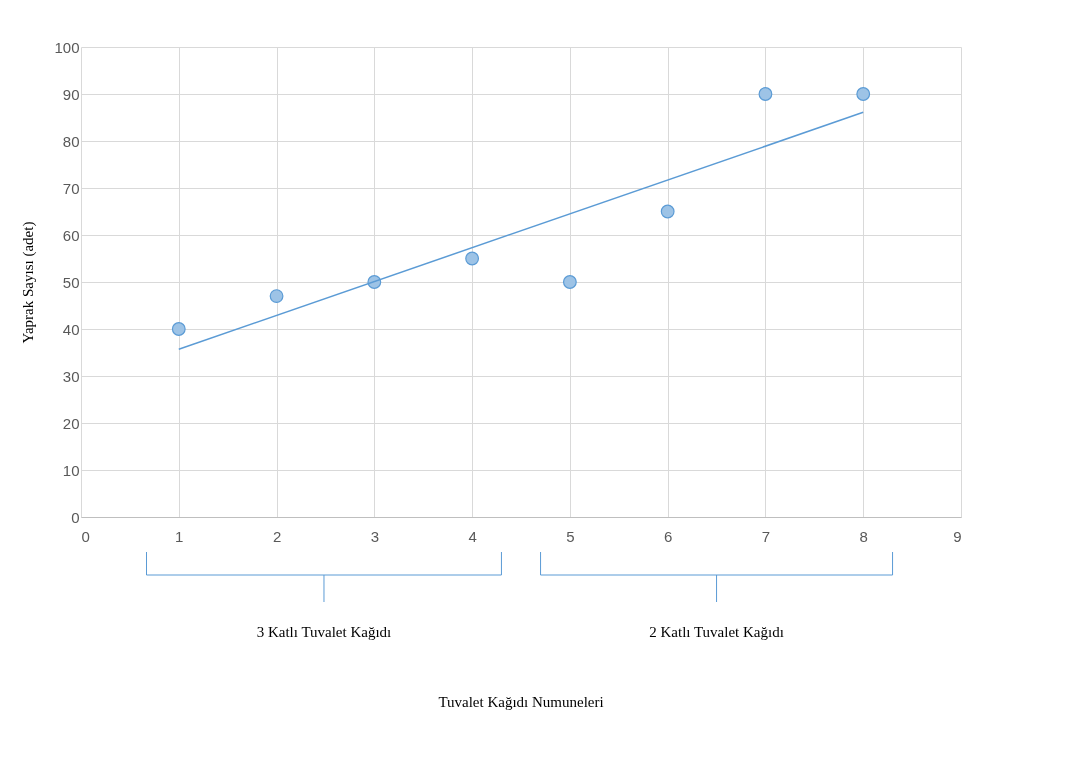 The width and height of the screenshot is (1073, 780). What do you see at coordinates (570, 536) in the screenshot?
I see `x-tick-label: 5` at bounding box center [570, 536].